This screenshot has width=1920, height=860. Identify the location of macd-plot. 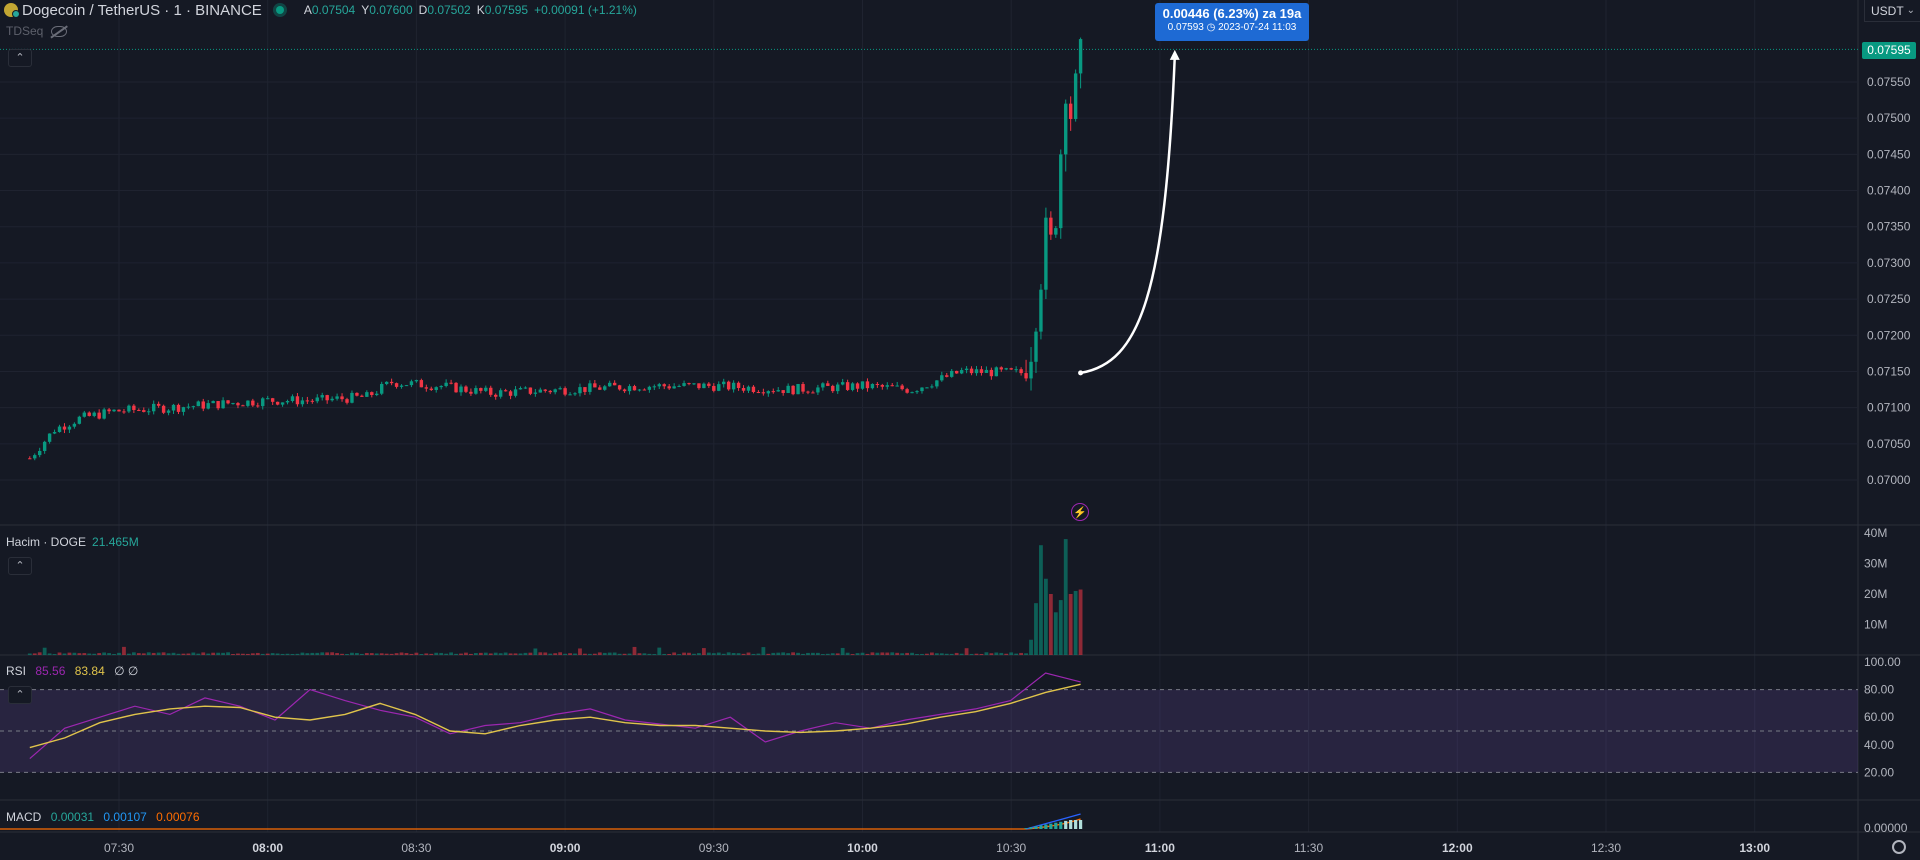
(541, 821).